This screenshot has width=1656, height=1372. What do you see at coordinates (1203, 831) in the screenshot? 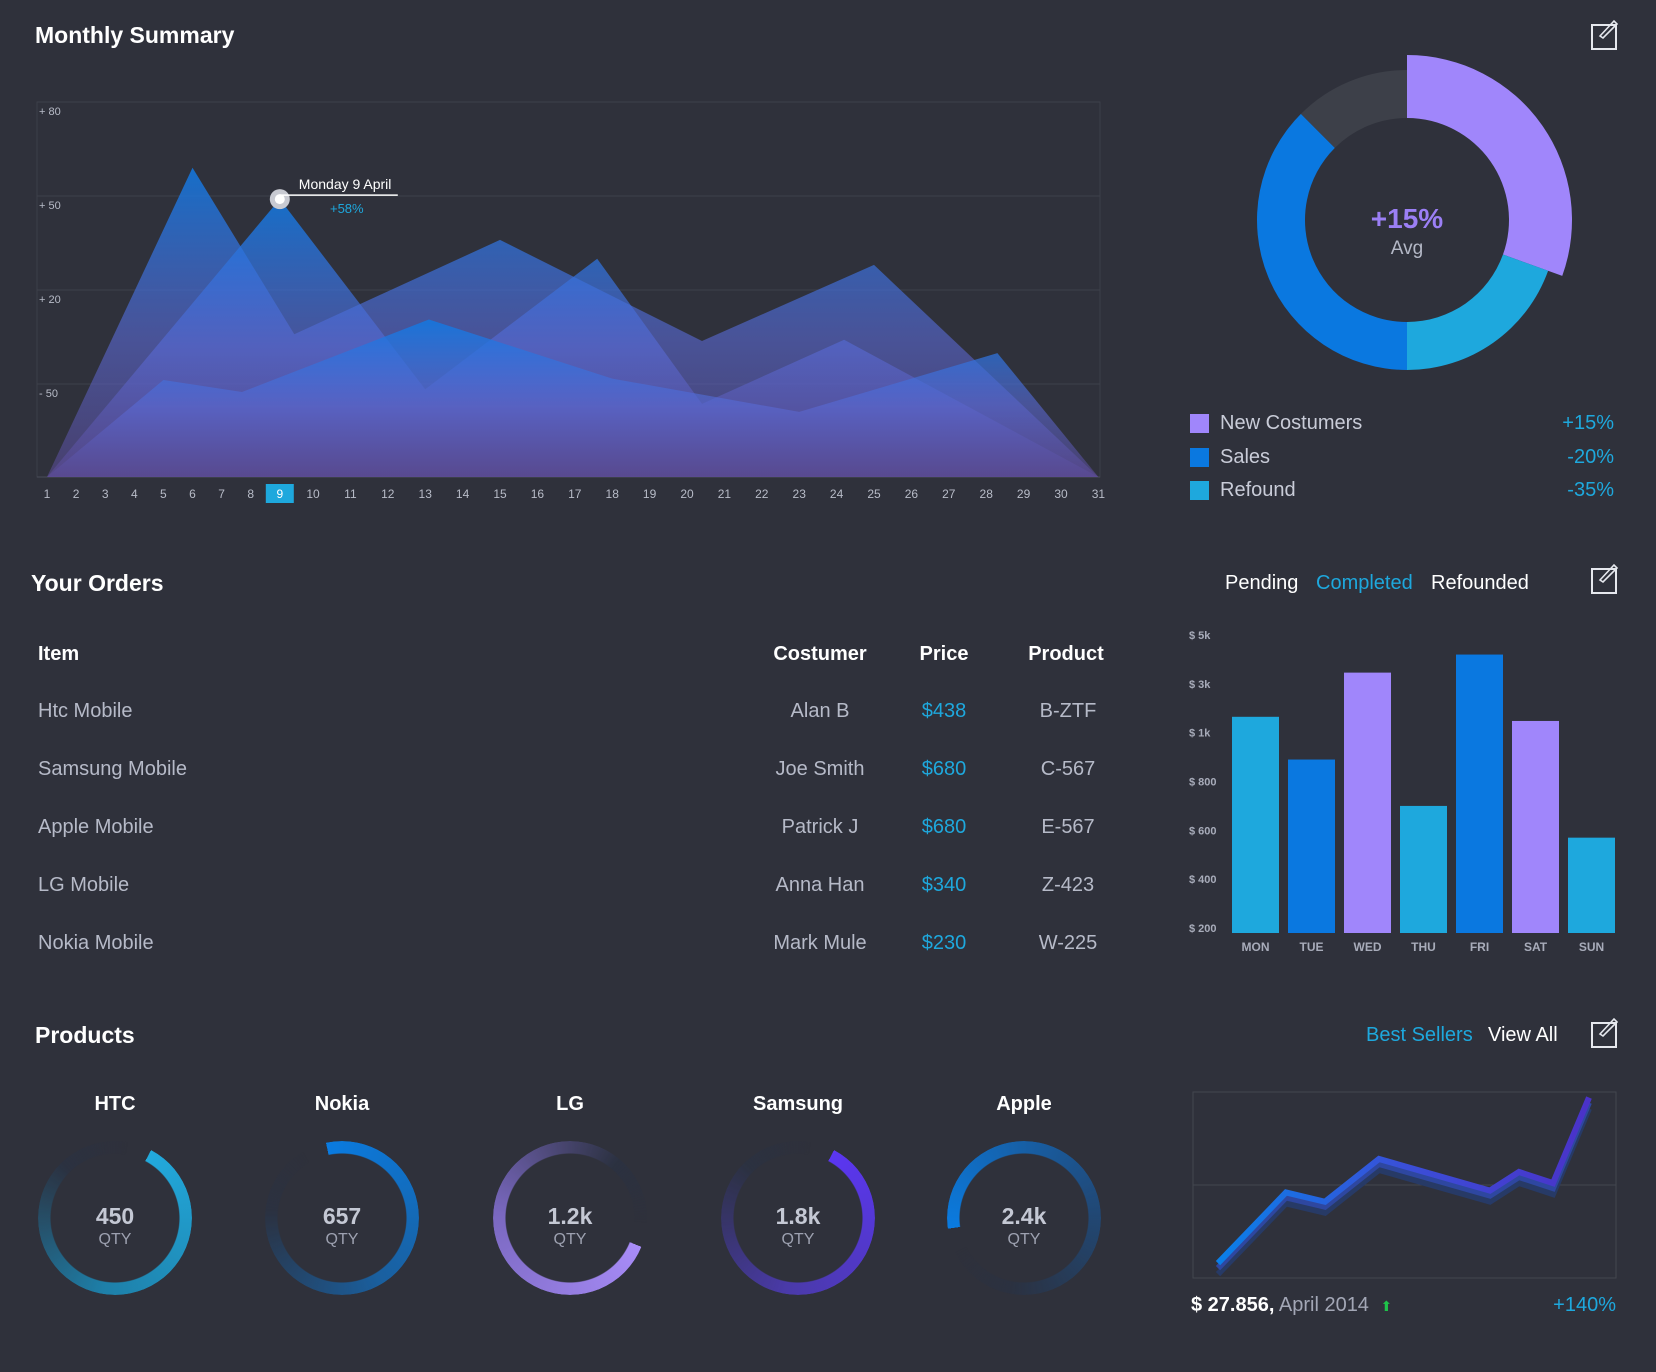
I see `y-tick-label: $ 600` at bounding box center [1203, 831].